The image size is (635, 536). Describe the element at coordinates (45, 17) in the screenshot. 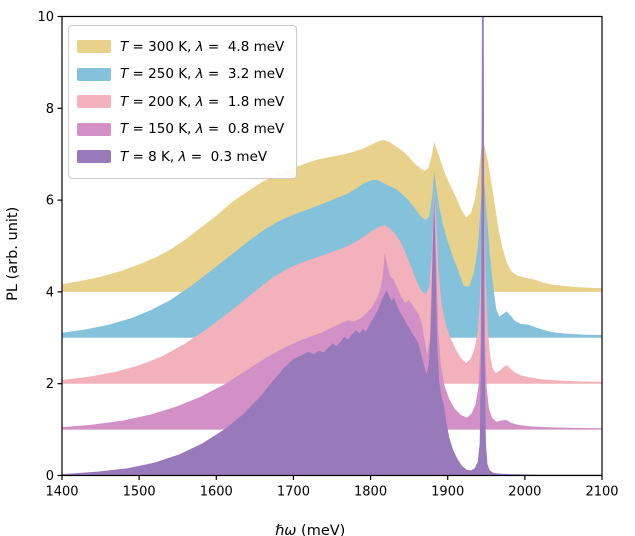

I see `y-tick-label: 10` at that location.